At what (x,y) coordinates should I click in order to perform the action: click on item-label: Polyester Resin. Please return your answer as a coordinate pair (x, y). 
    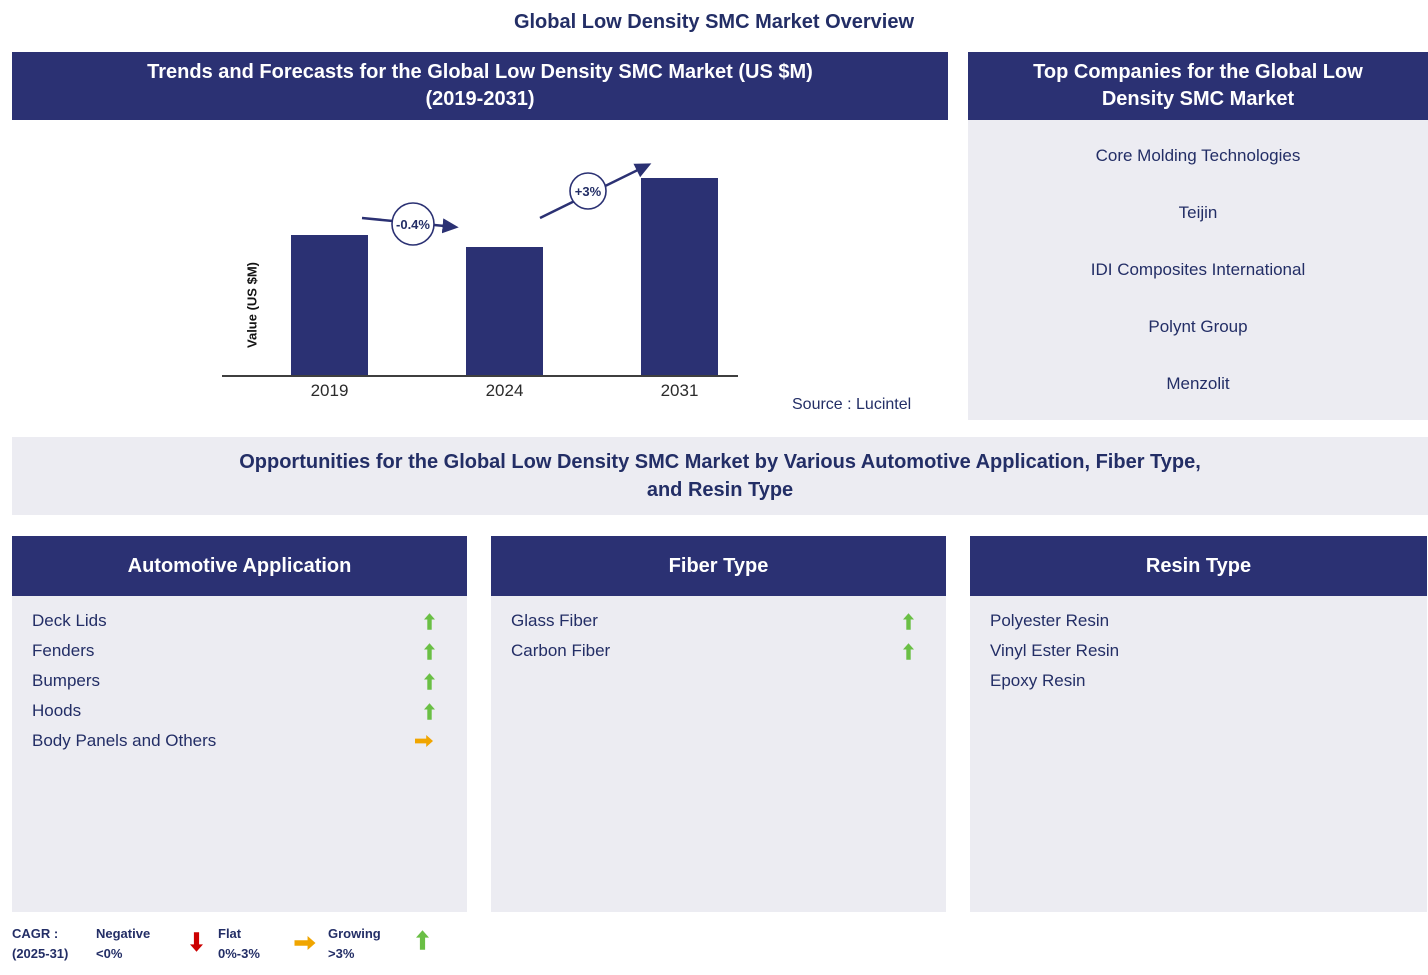
    Looking at the image, I should click on (1050, 620).